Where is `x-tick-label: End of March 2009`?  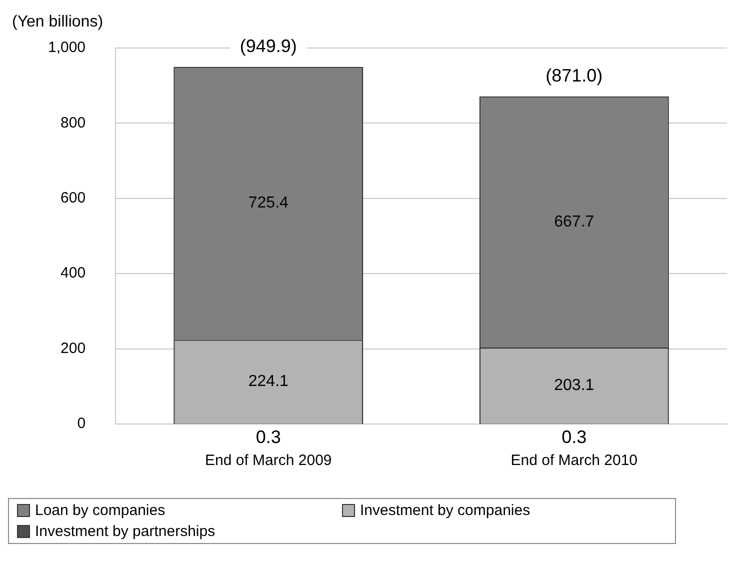
x-tick-label: End of March 2009 is located at coordinates (268, 461).